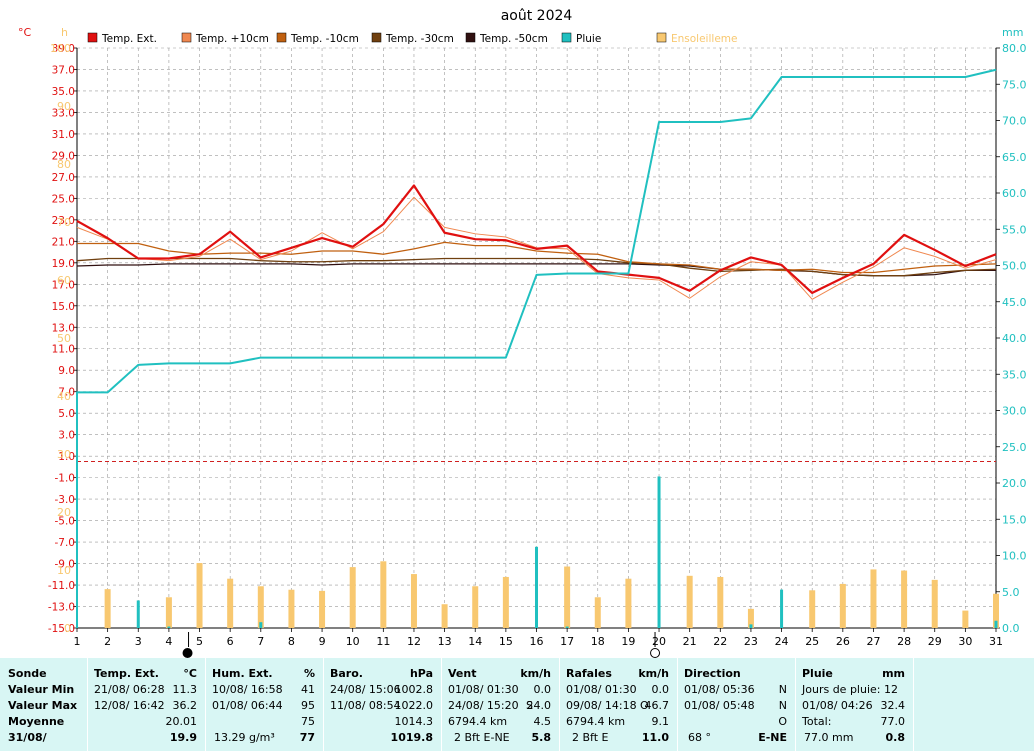 The height and width of the screenshot is (751, 1034). What do you see at coordinates (567, 641) in the screenshot?
I see `x-tick-label: 17` at bounding box center [567, 641].